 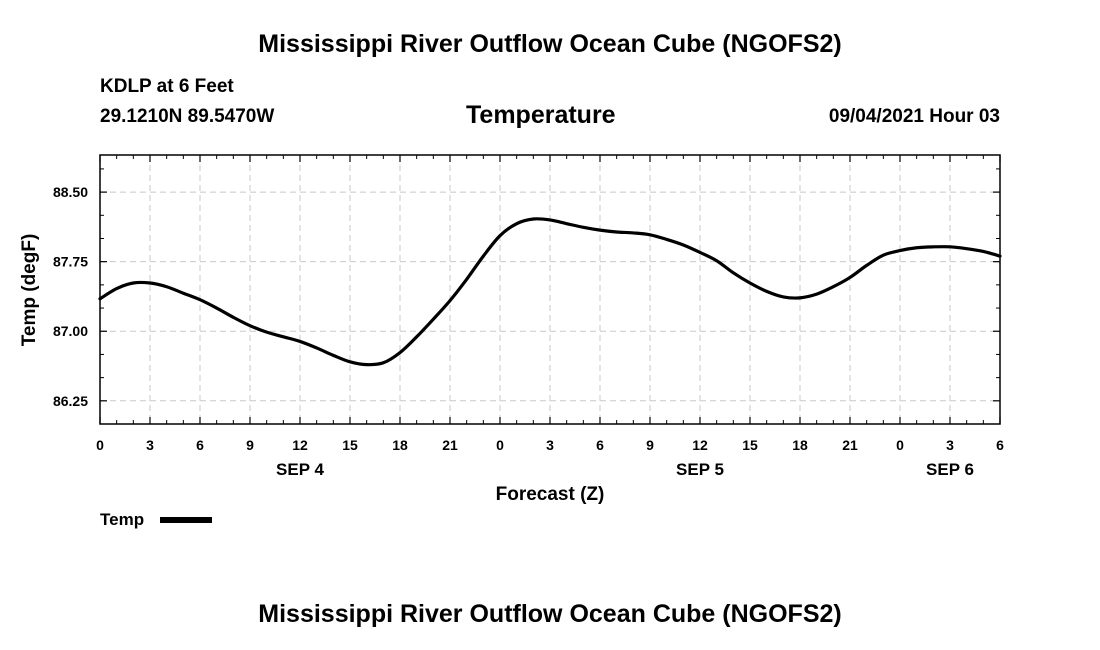 I want to click on y-tick-label: 87.75, so click(x=70, y=262).